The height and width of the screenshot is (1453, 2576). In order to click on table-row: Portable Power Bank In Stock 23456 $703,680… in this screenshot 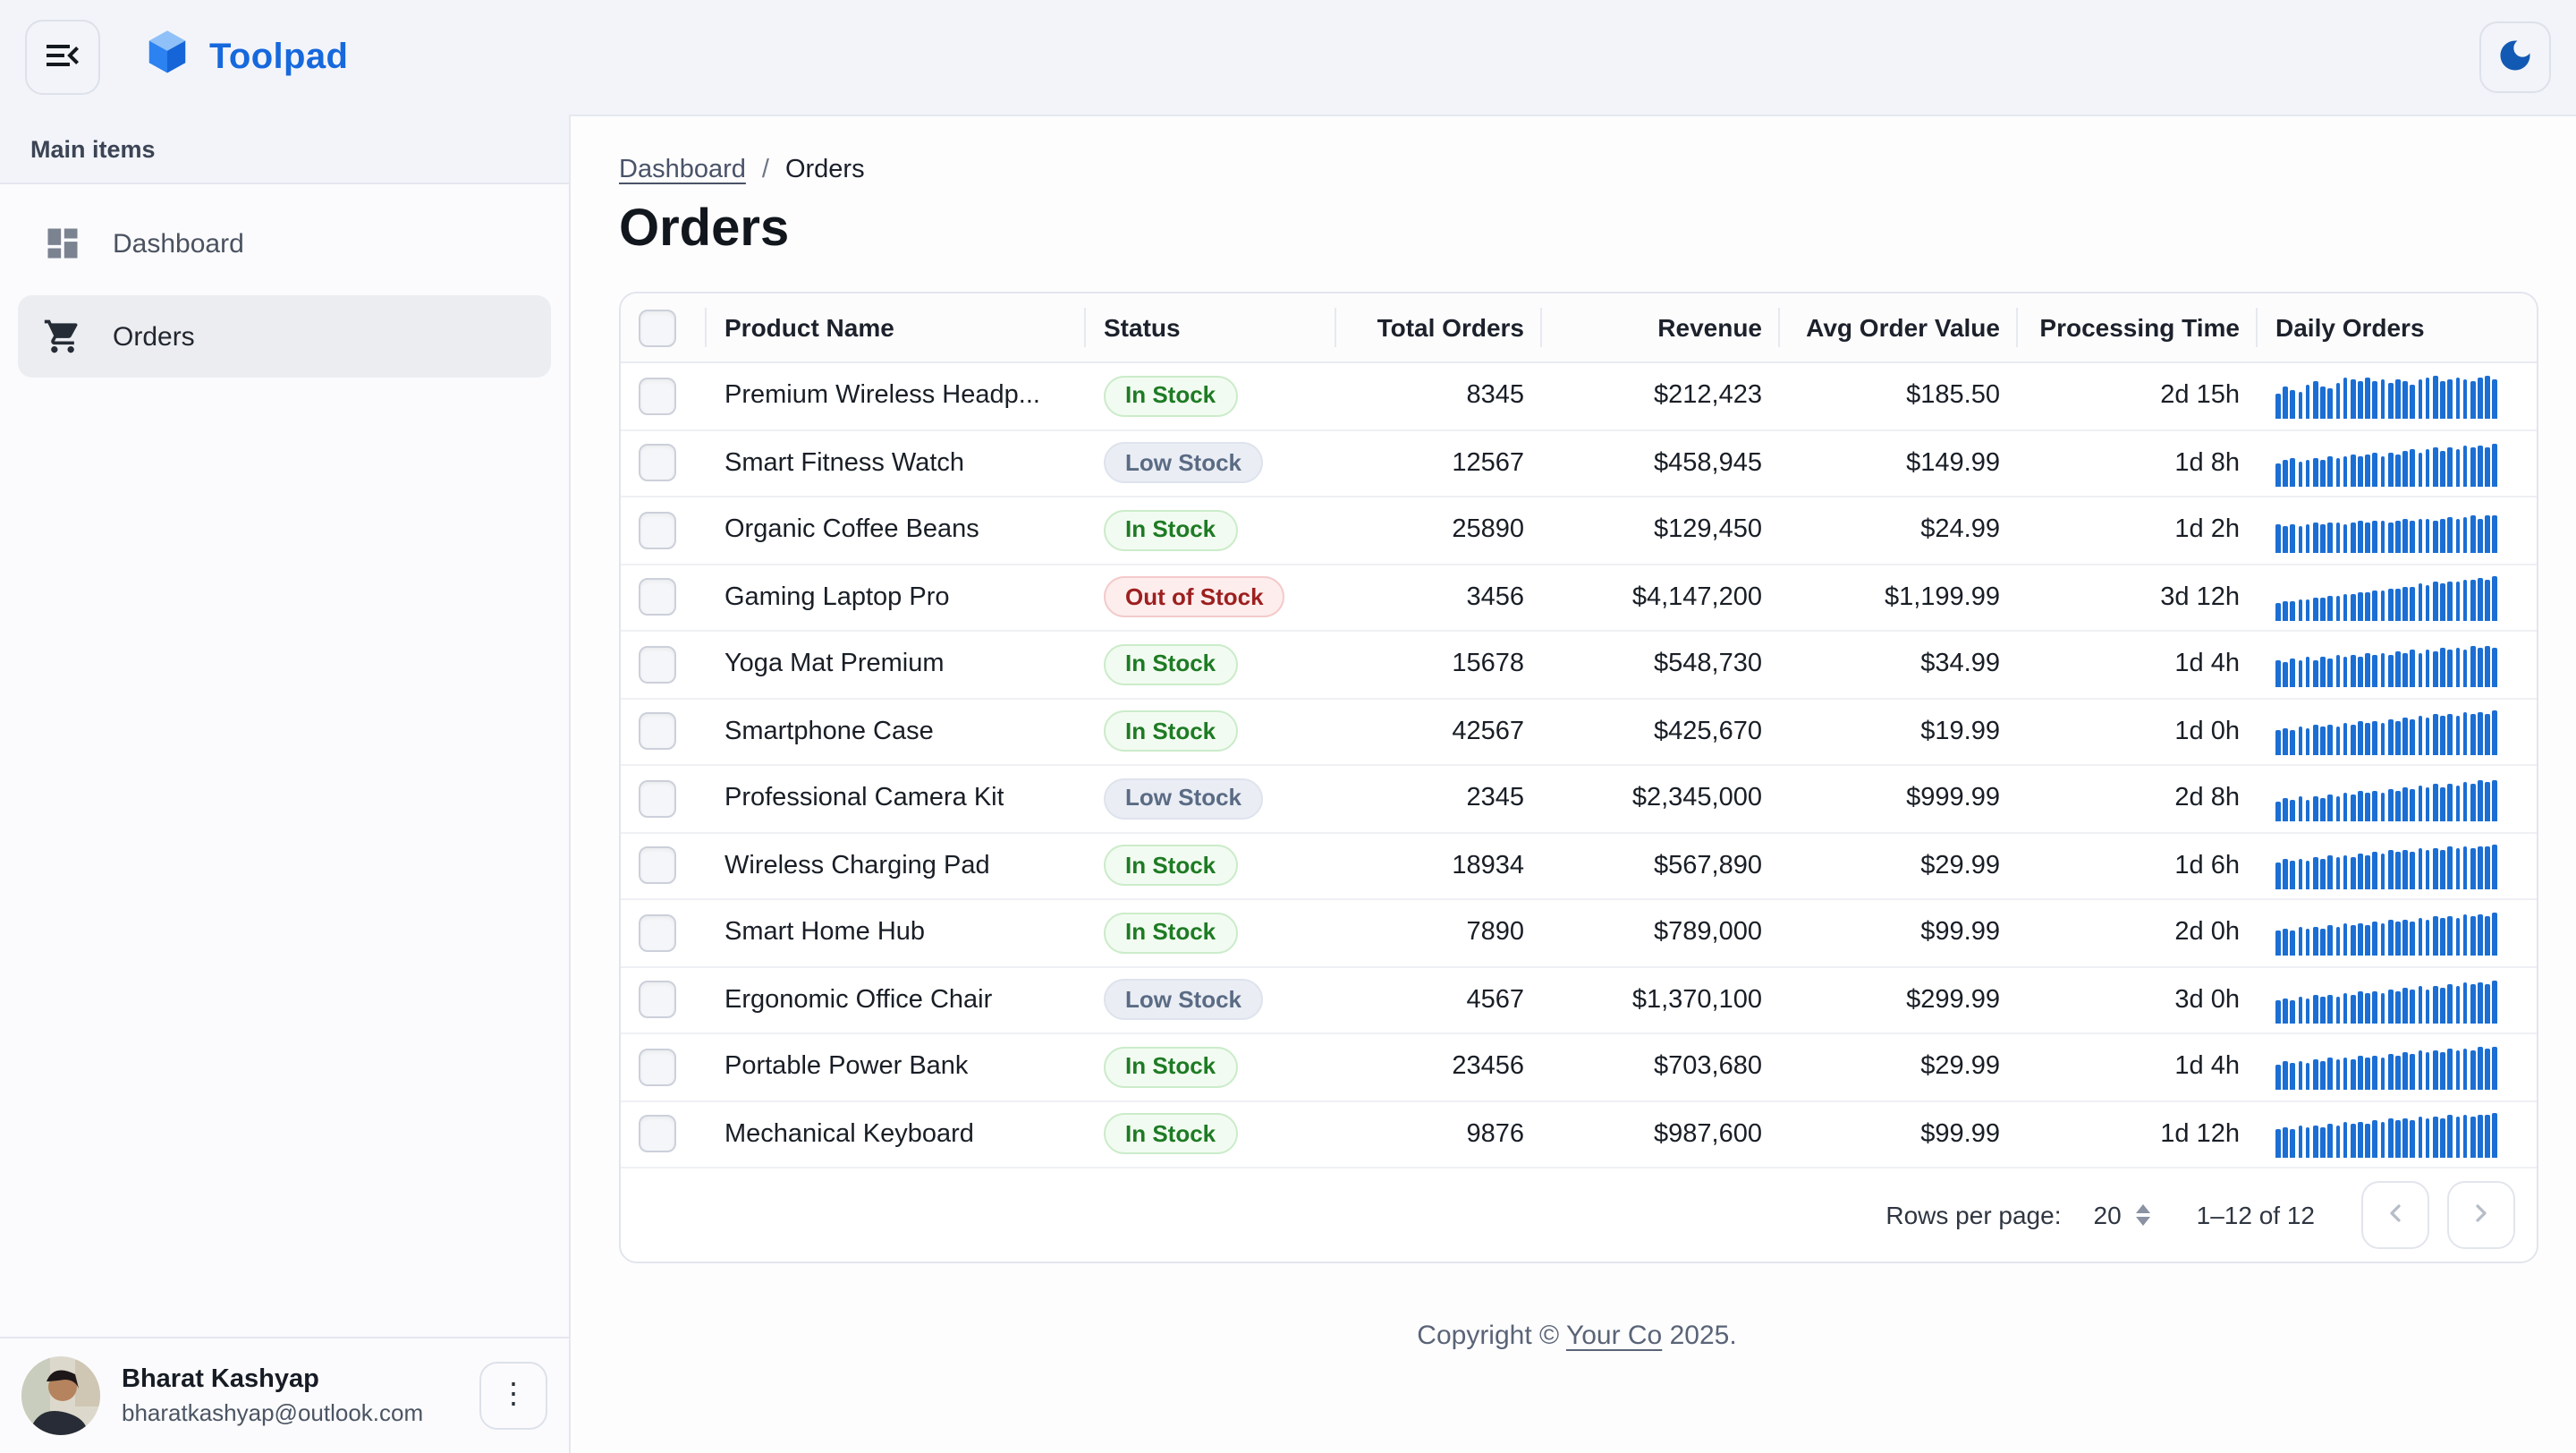, I will do `click(1579, 1067)`.